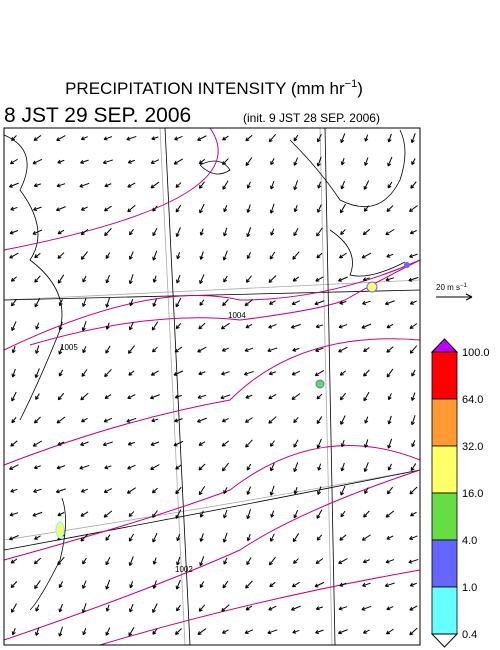 Image resolution: width=500 pixels, height=650 pixels. I want to click on colorbar-bottom-triangle, so click(444, 640).